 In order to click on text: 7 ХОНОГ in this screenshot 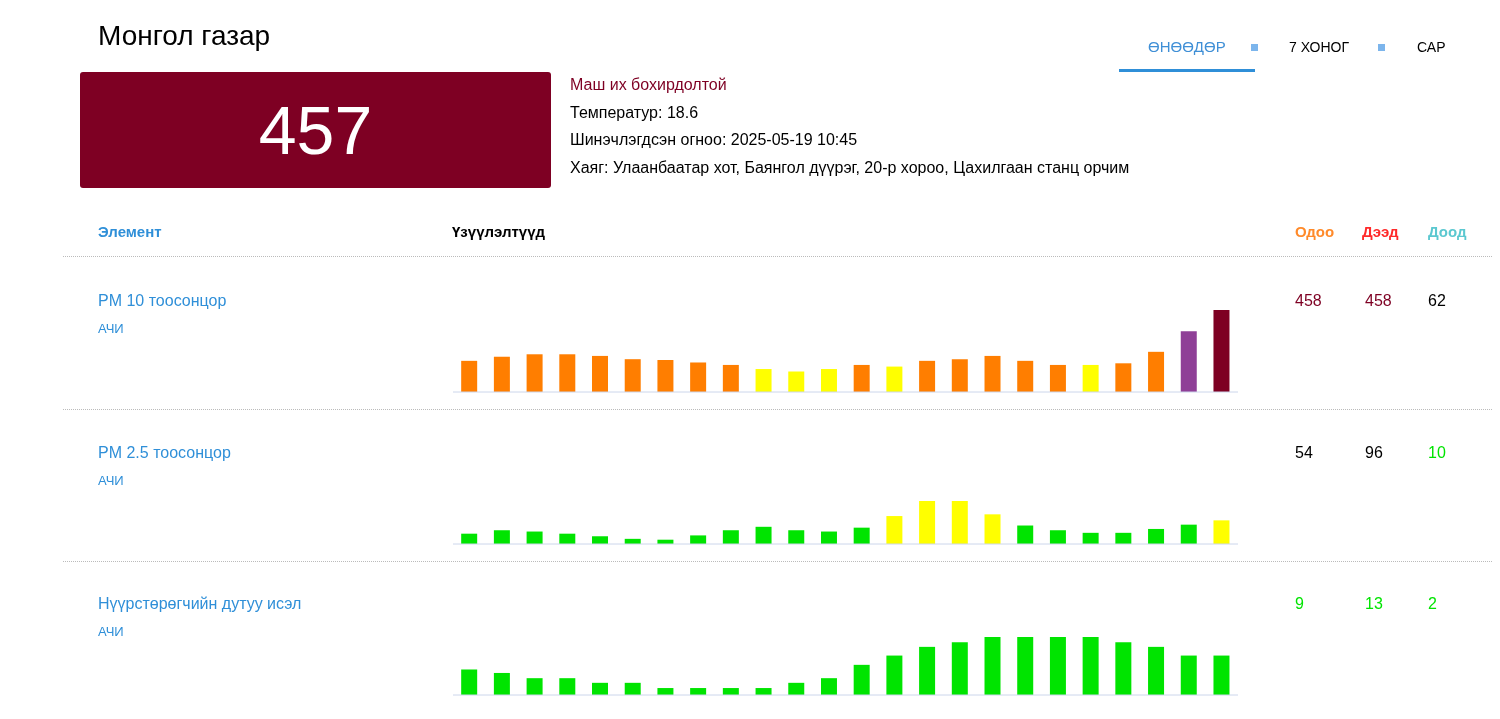, I will do `click(1319, 47)`.